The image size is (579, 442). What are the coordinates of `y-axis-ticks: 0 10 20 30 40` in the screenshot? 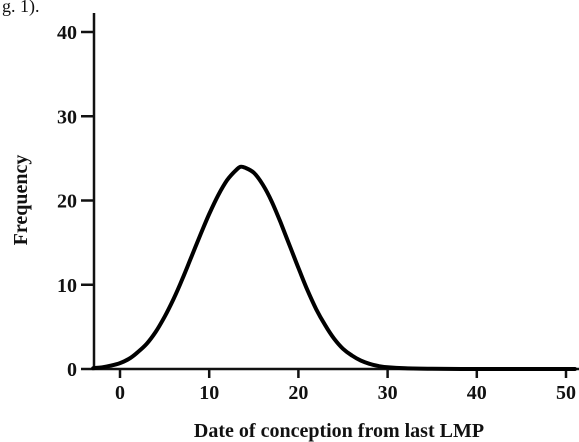 It's located at (75, 201).